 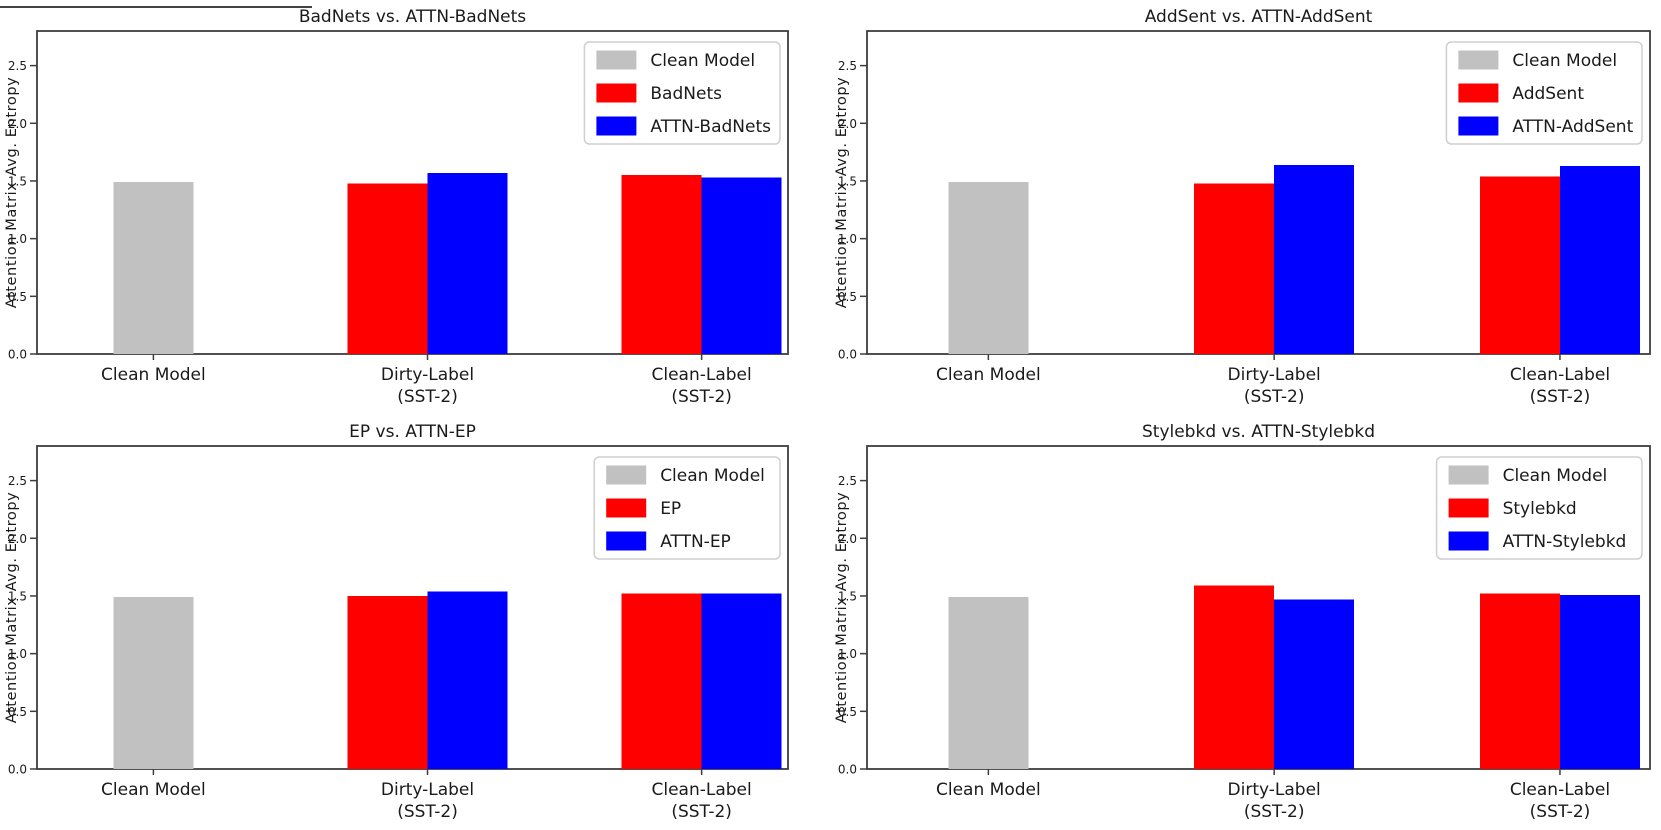 I want to click on bar-attn-addsent-cat2, so click(x=1599, y=259).